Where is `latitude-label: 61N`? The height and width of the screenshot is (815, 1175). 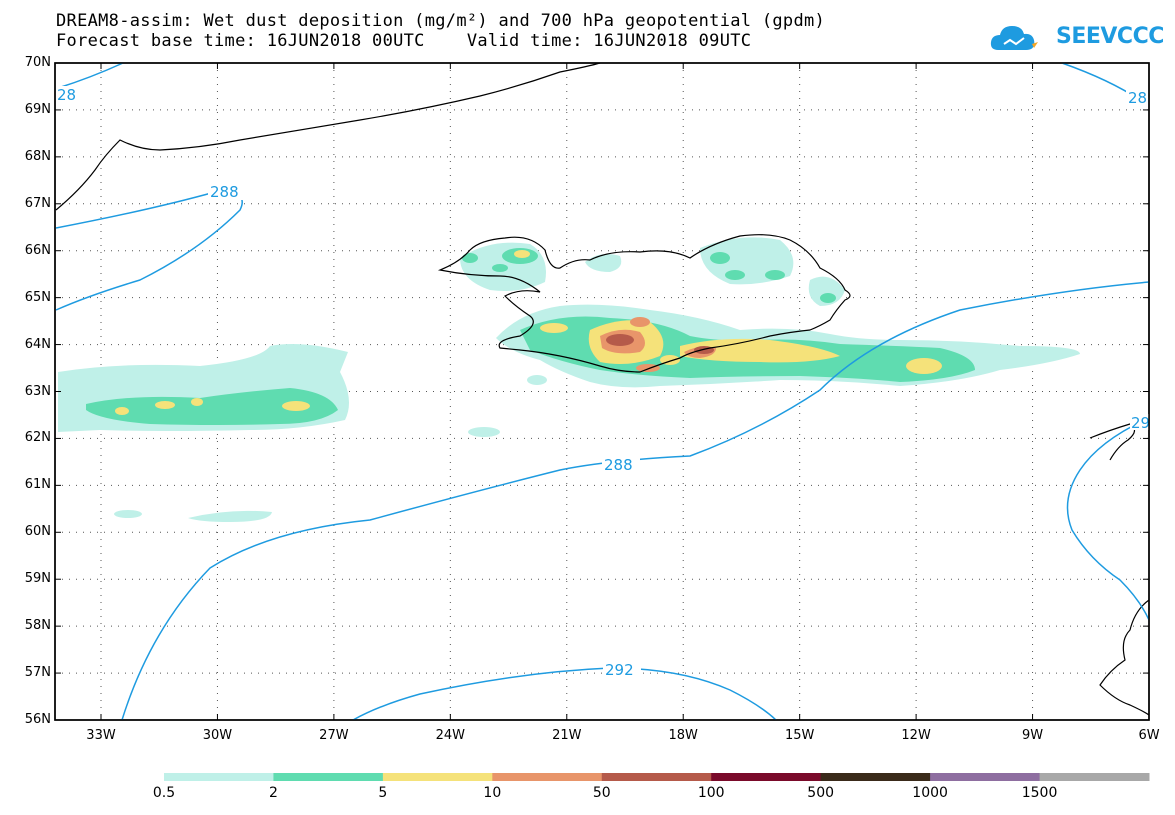
latitude-label: 61N is located at coordinates (37, 485).